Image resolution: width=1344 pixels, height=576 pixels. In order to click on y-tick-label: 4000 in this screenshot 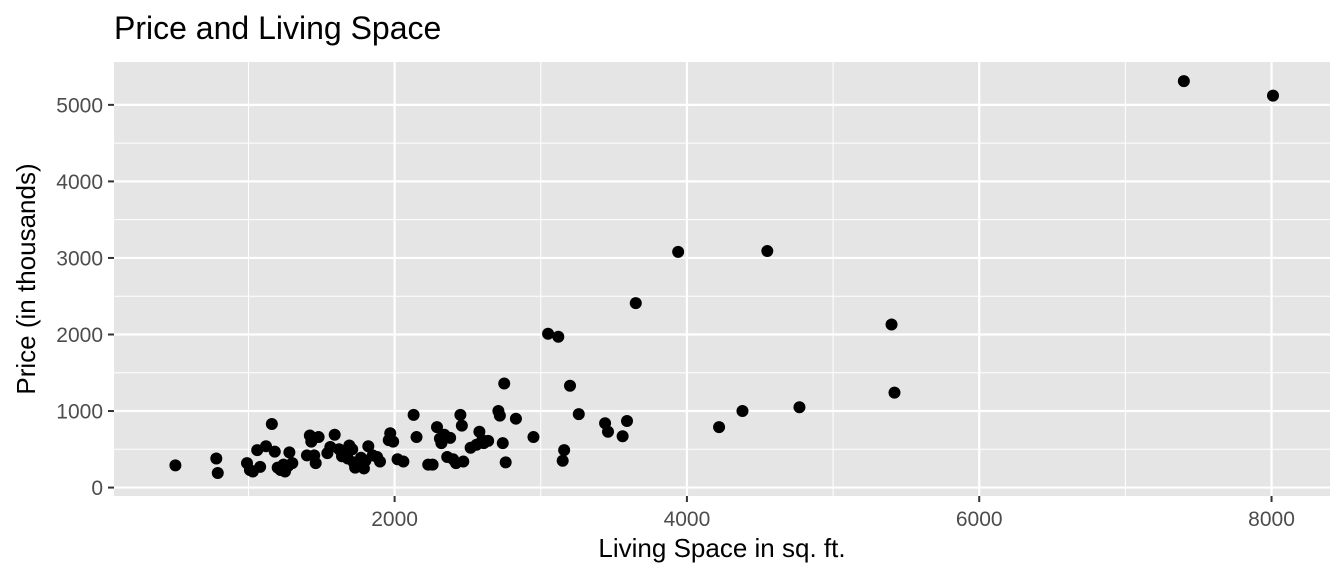, I will do `click(79, 182)`.